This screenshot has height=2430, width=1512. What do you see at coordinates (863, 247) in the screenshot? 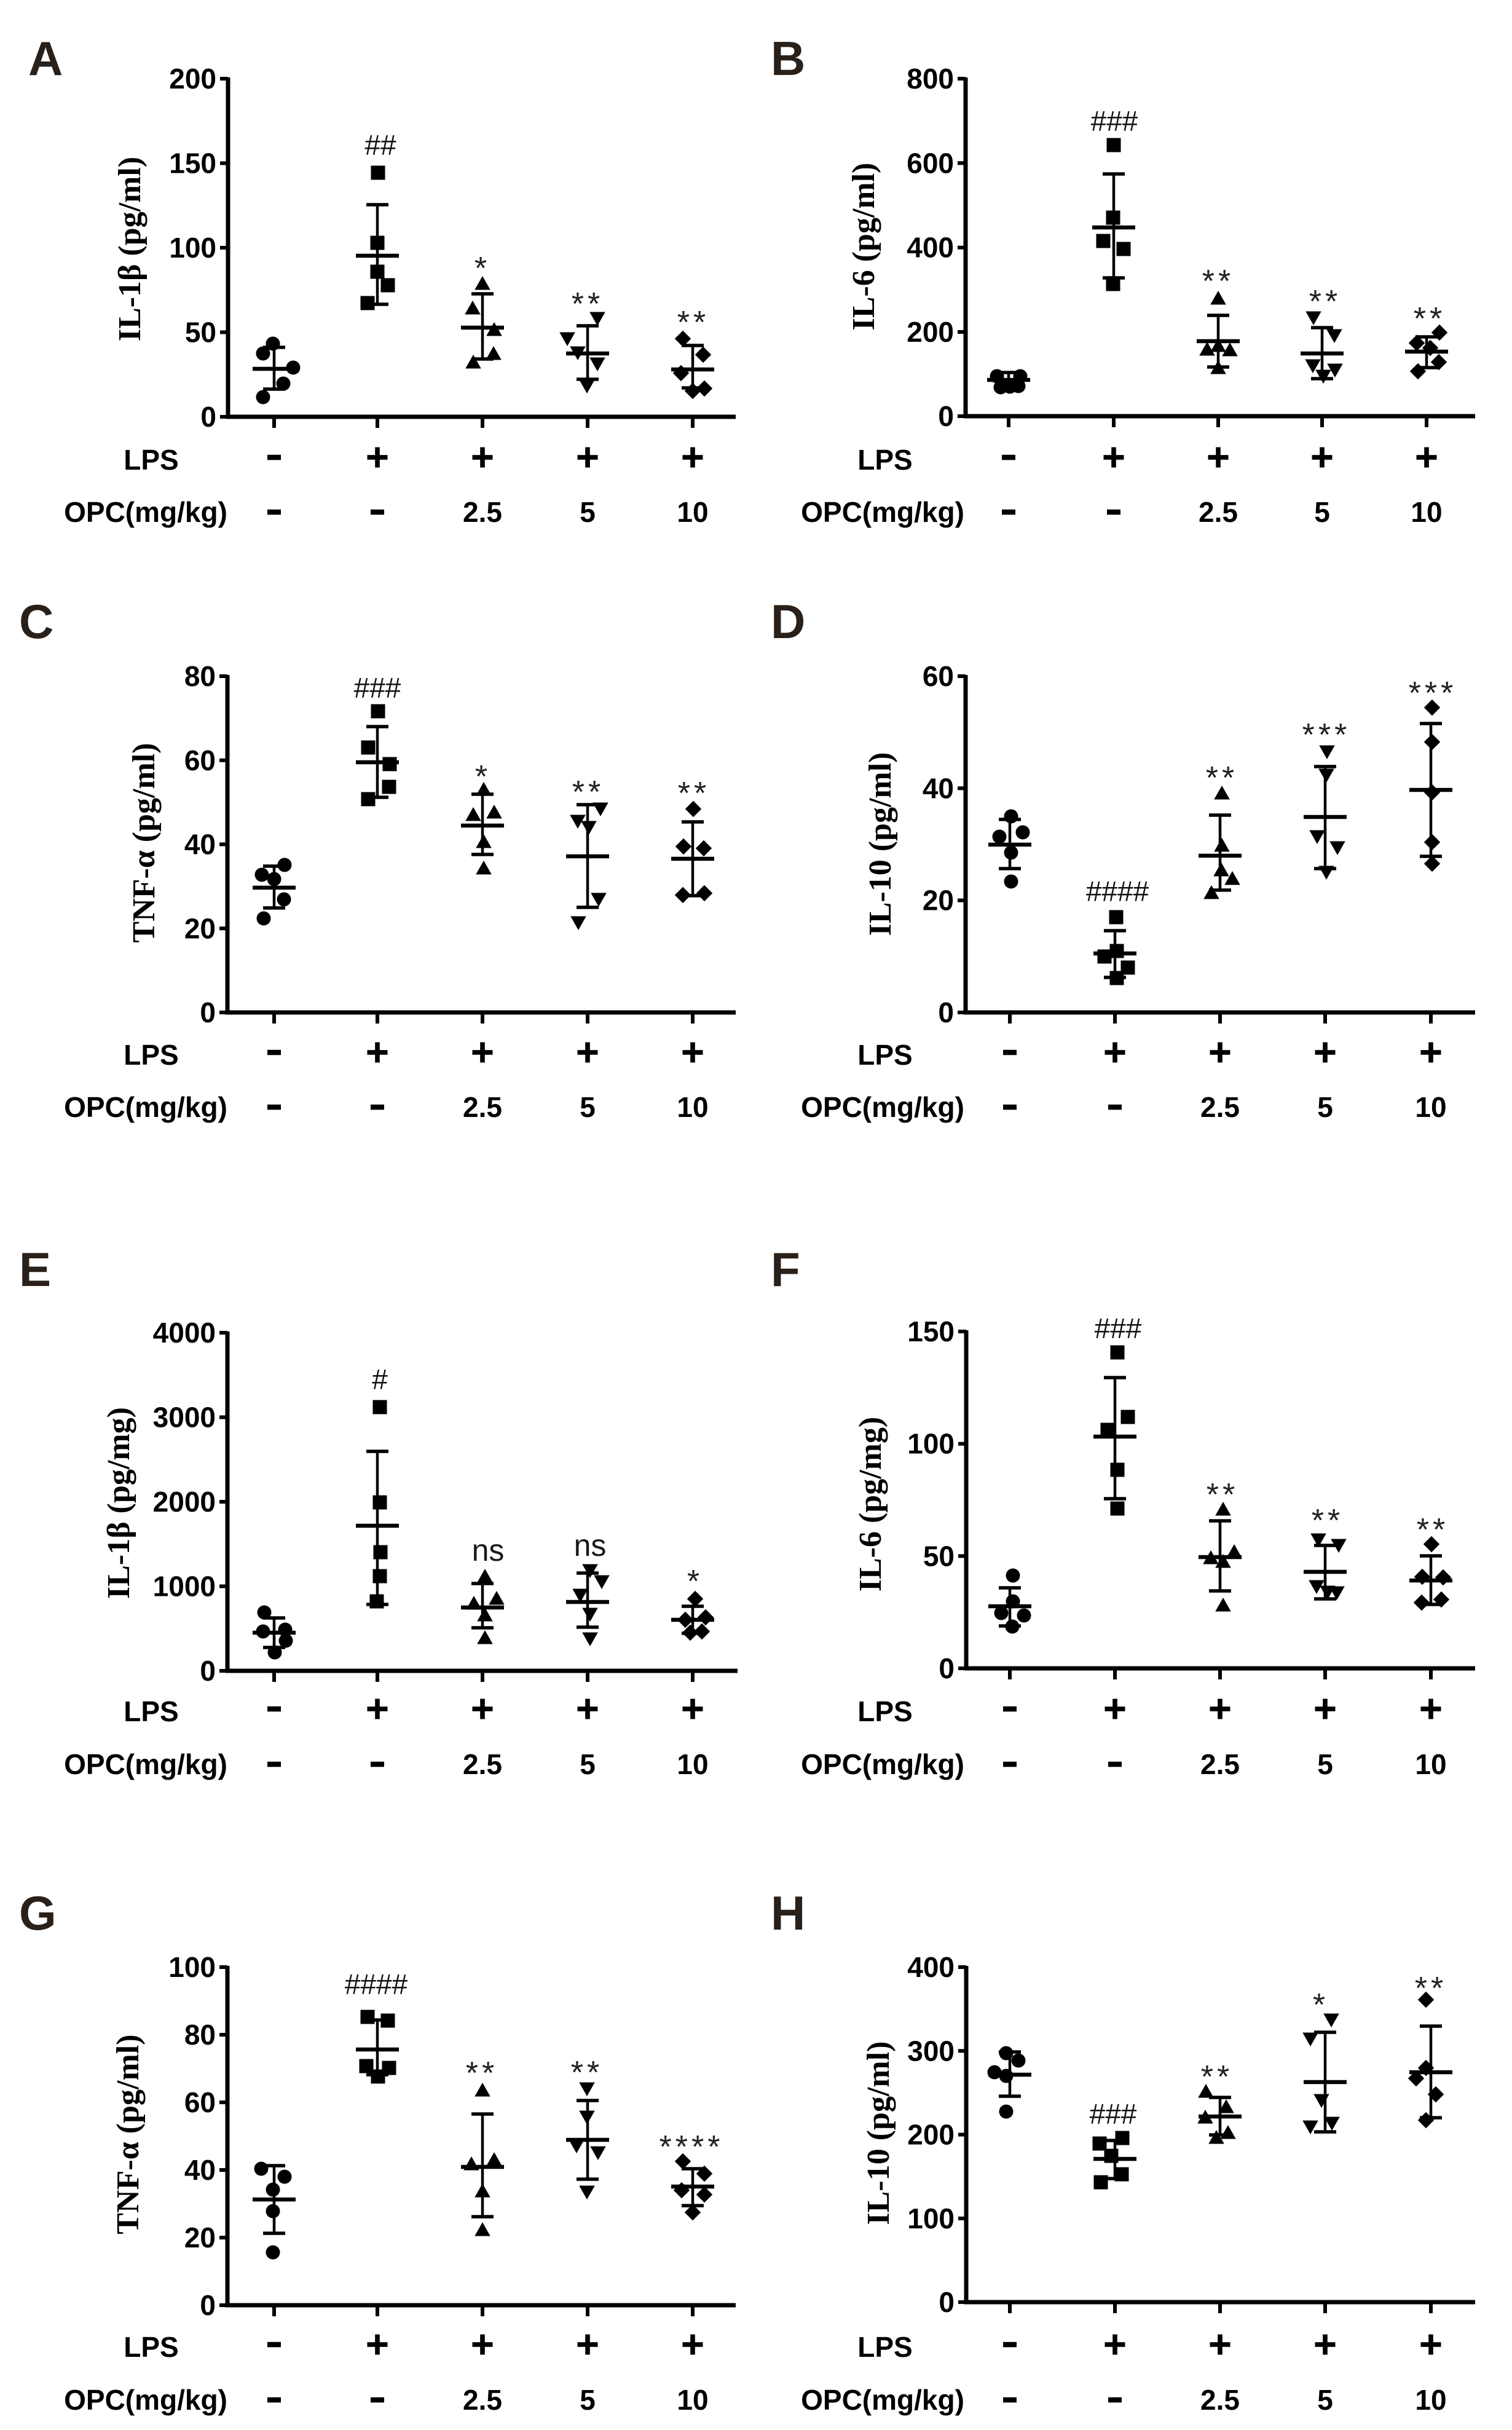
I see `svg-text: IL-6 (pg/ml)` at bounding box center [863, 247].